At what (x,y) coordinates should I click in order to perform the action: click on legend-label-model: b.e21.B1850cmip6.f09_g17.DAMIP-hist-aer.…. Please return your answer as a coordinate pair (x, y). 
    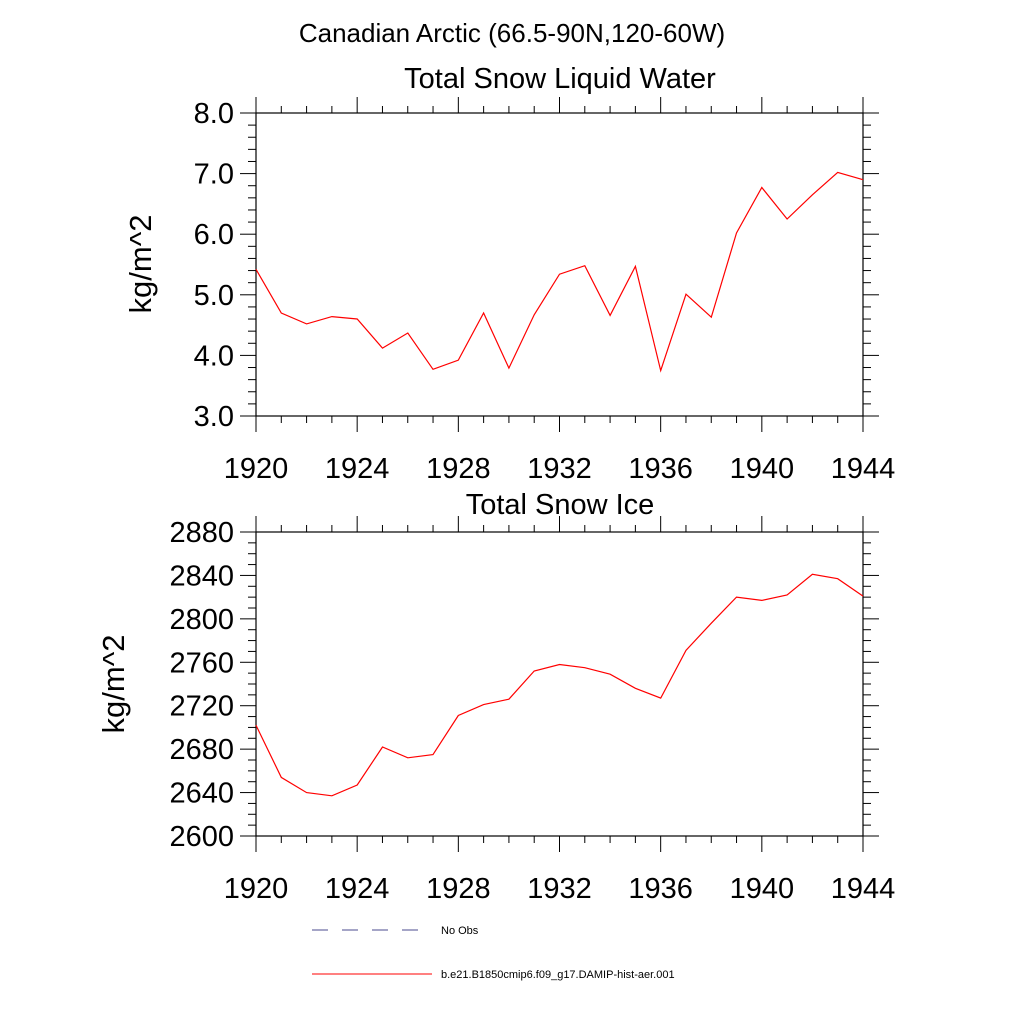
    Looking at the image, I should click on (558, 975).